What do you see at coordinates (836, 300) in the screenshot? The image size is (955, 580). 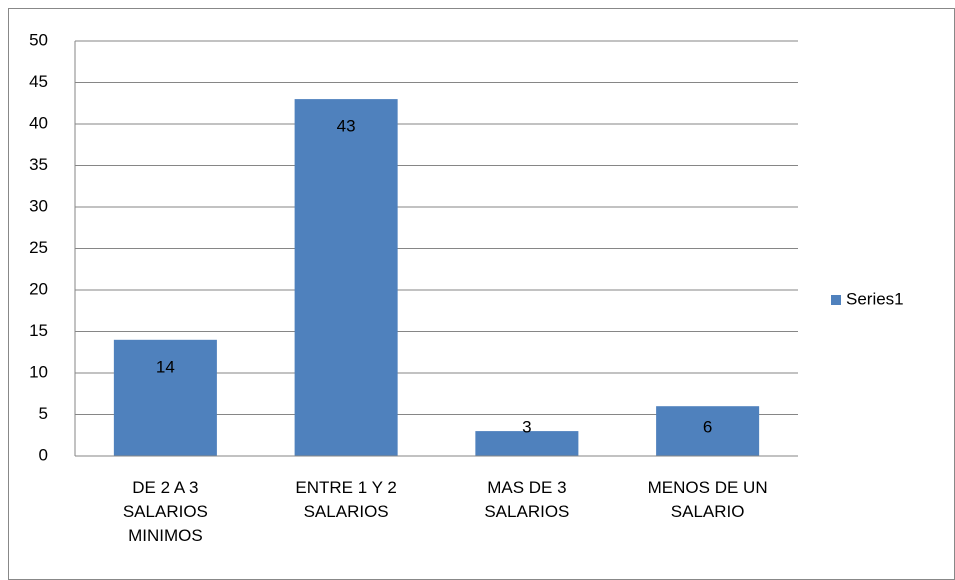 I see `legend-swatch` at bounding box center [836, 300].